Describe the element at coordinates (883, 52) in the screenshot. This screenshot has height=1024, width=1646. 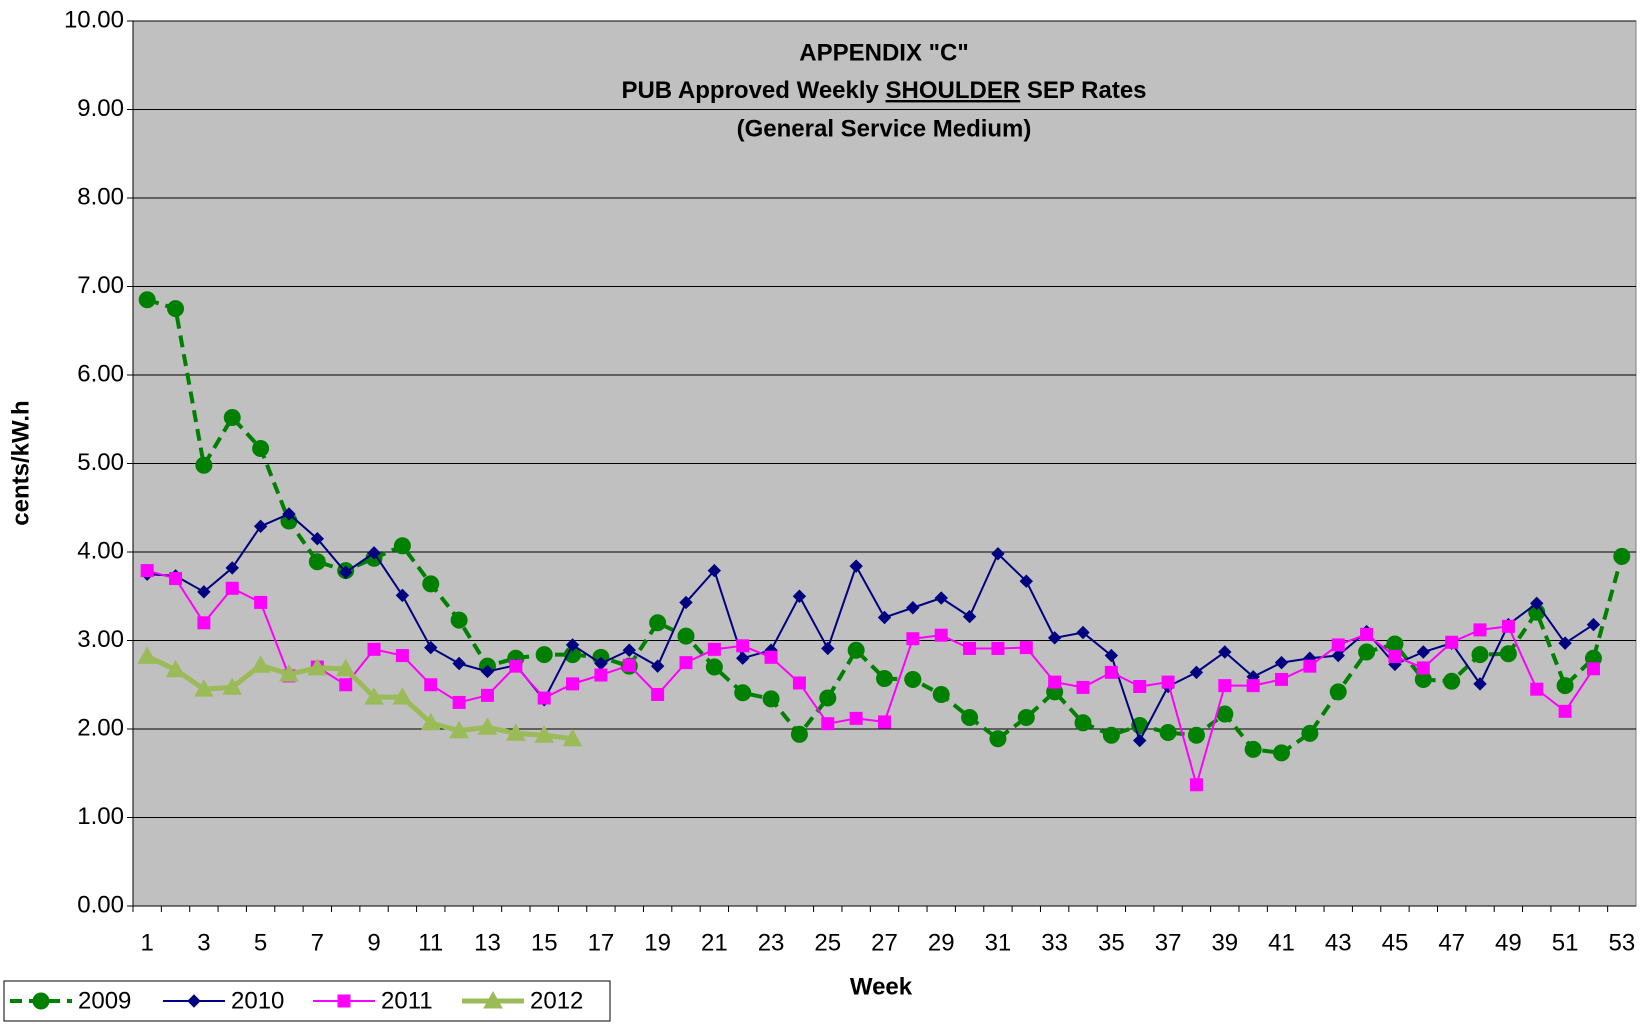
I see `chart-title: APPENDIX "C"` at that location.